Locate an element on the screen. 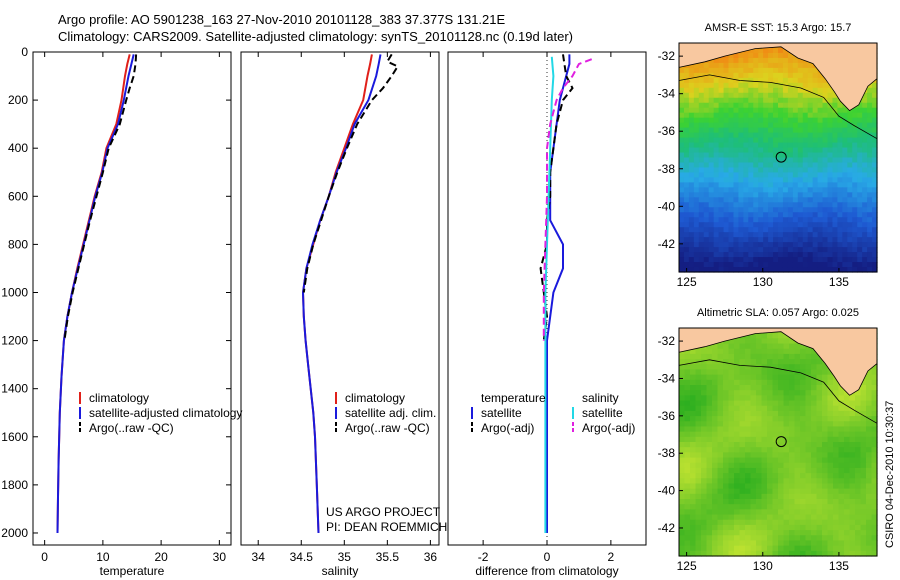 The width and height of the screenshot is (900, 580). y-tick-label: 1000 is located at coordinates (14, 292).